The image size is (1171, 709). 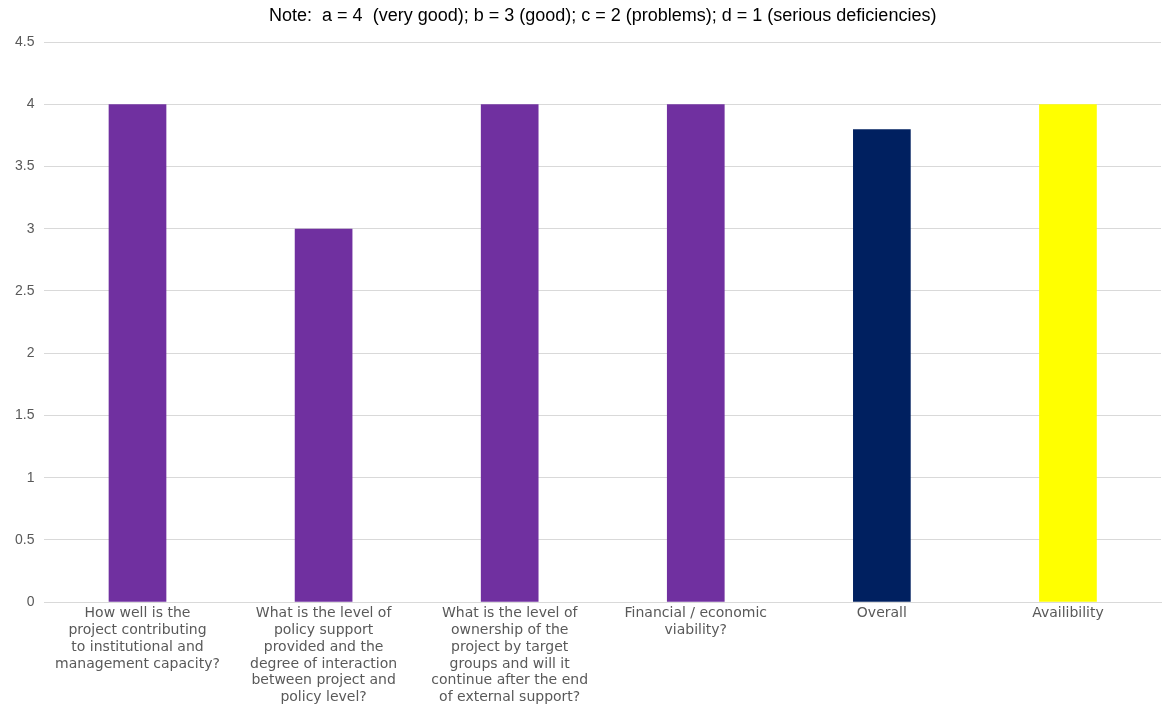 What do you see at coordinates (24, 289) in the screenshot?
I see `y-tick-label: 2.5` at bounding box center [24, 289].